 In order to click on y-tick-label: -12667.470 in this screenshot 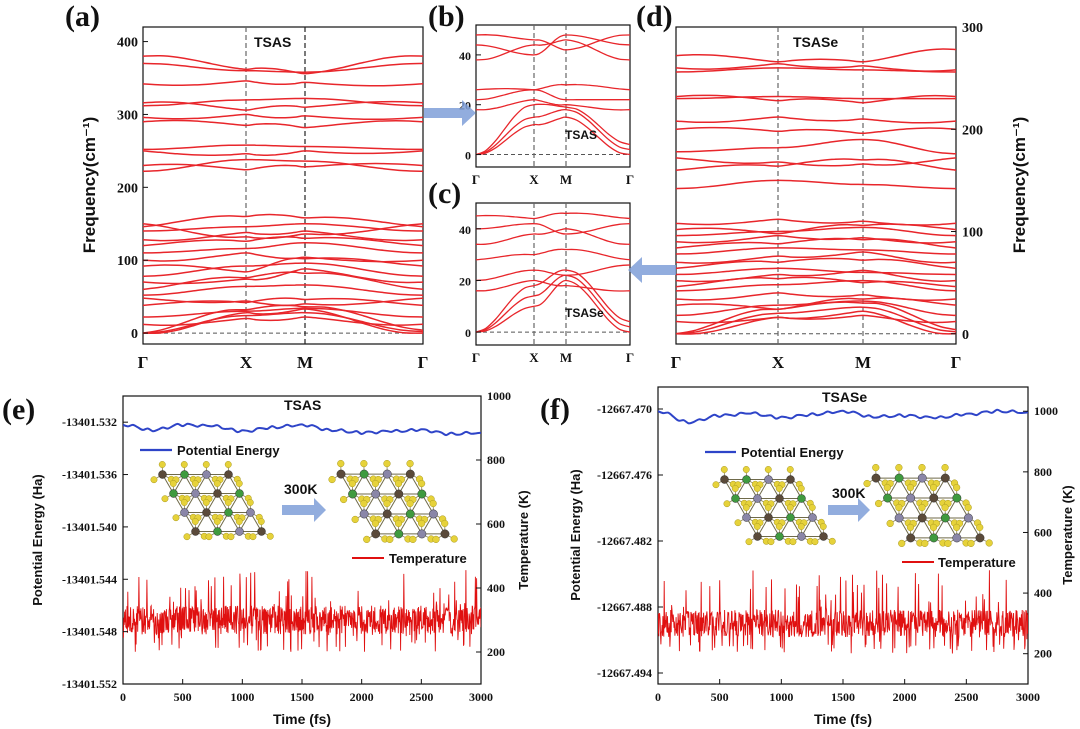, I will do `click(624, 409)`.